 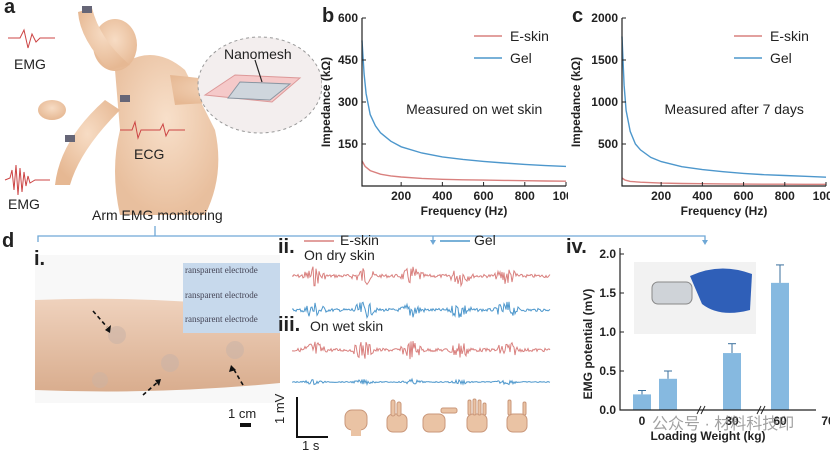 I want to click on raised-arm, so click(x=104, y=39).